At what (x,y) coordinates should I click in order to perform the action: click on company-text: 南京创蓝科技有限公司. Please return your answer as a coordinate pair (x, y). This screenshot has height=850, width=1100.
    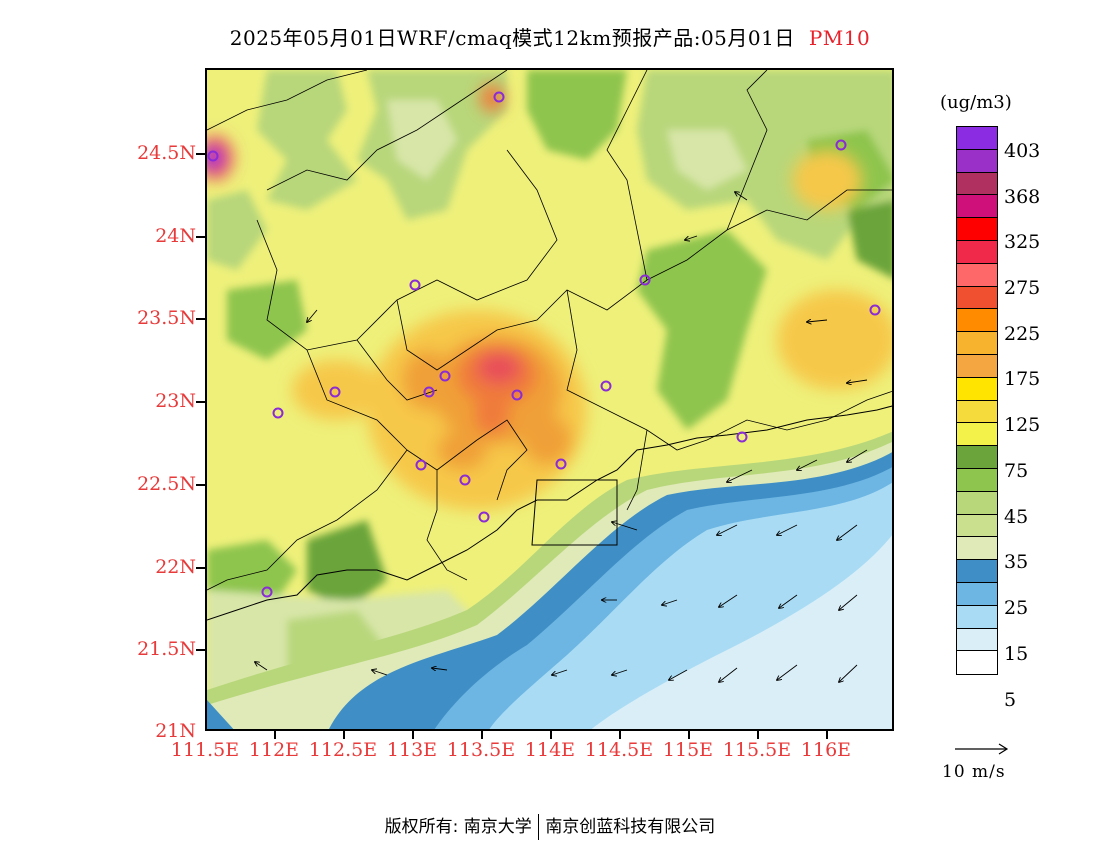
    Looking at the image, I should click on (630, 827).